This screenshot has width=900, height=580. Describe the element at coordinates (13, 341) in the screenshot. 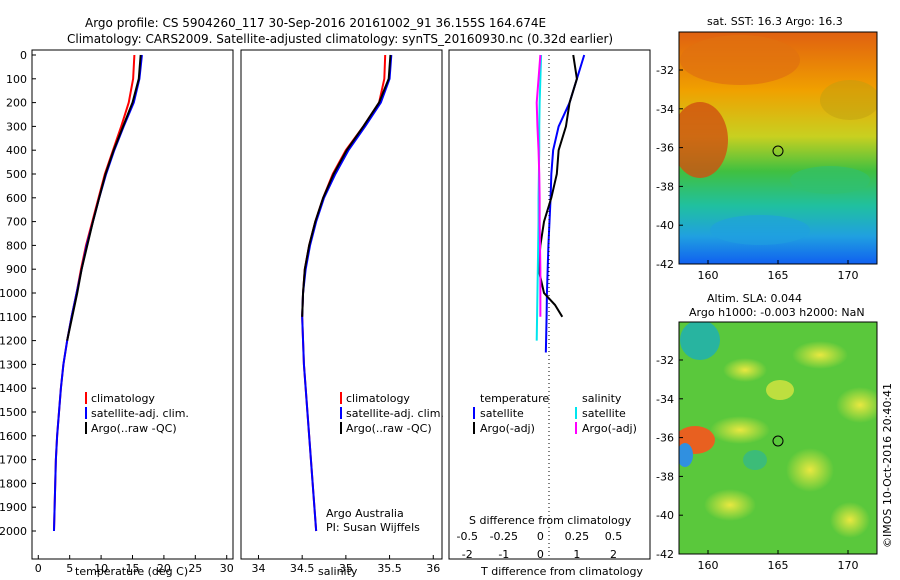

I see `depth-tick-label: 1200` at that location.